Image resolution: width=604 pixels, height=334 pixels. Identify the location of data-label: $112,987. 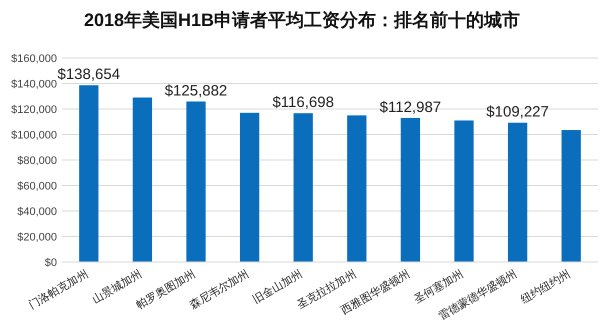
(411, 107).